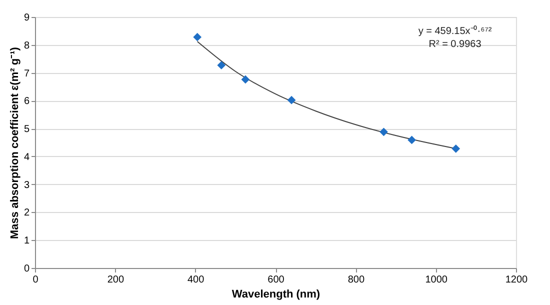 The width and height of the screenshot is (550, 305). Describe the element at coordinates (27, 102) in the screenshot. I see `y-tick-label: 6` at that location.